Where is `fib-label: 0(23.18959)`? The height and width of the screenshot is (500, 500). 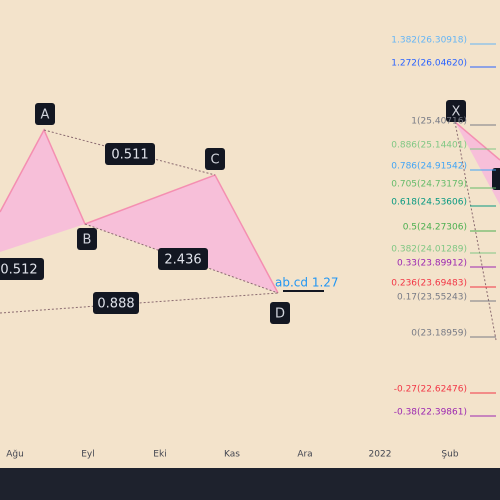
fib-label: 0(23.18959) is located at coordinates (439, 334).